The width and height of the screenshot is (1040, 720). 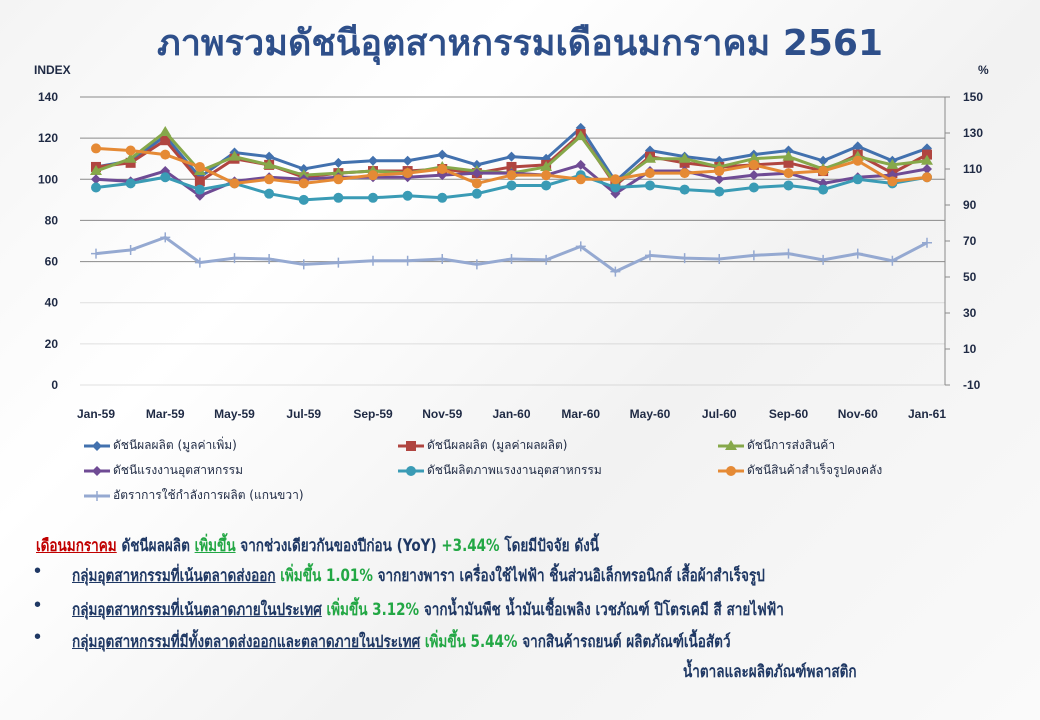 What do you see at coordinates (175, 445) in the screenshot?
I see `legend-label: ดัชนีผลผลิต (มูลค่าเพิ่ม)` at bounding box center [175, 445].